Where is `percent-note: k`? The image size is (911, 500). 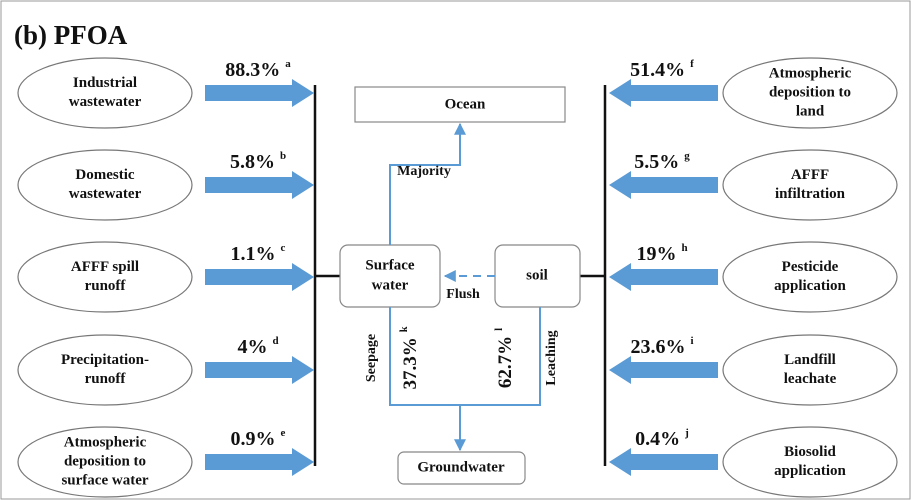
percent-note: k is located at coordinates (404, 329).